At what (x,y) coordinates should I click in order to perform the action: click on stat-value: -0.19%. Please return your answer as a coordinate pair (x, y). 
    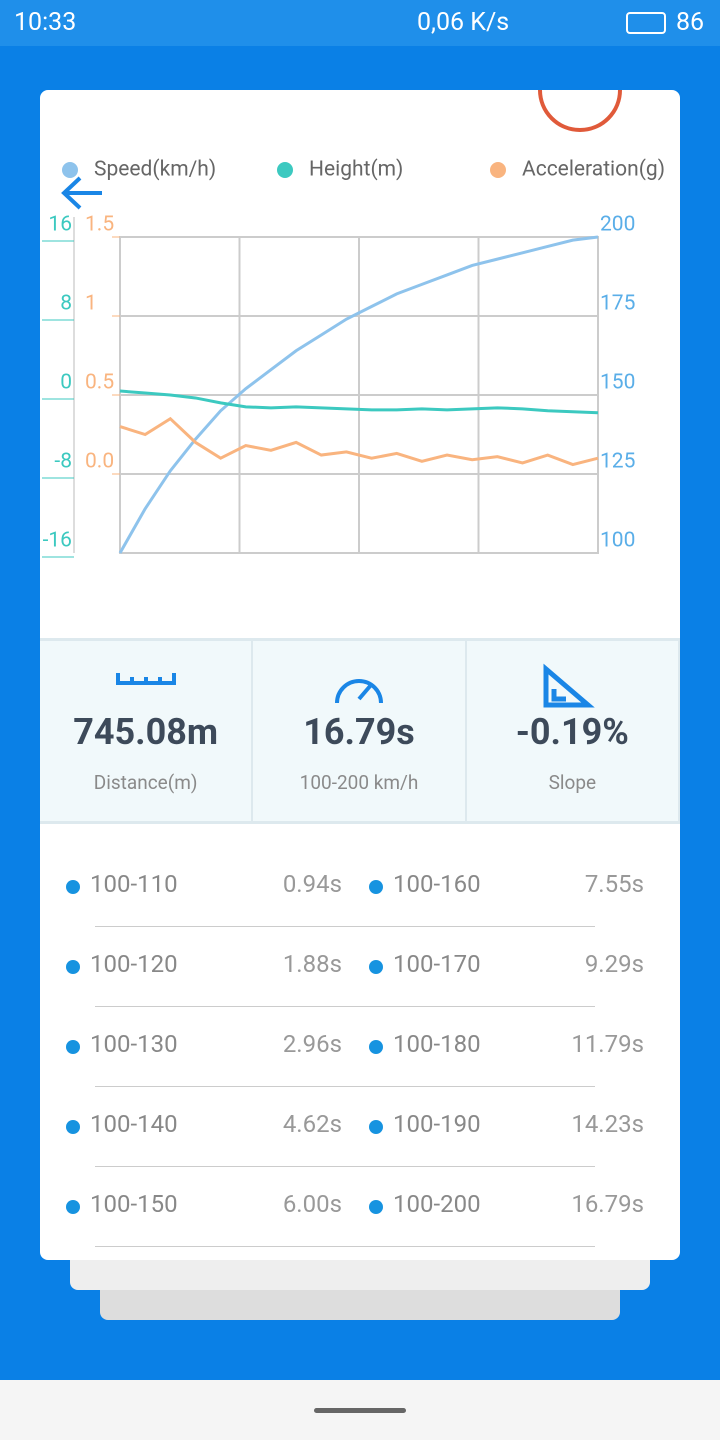
    Looking at the image, I should click on (572, 732).